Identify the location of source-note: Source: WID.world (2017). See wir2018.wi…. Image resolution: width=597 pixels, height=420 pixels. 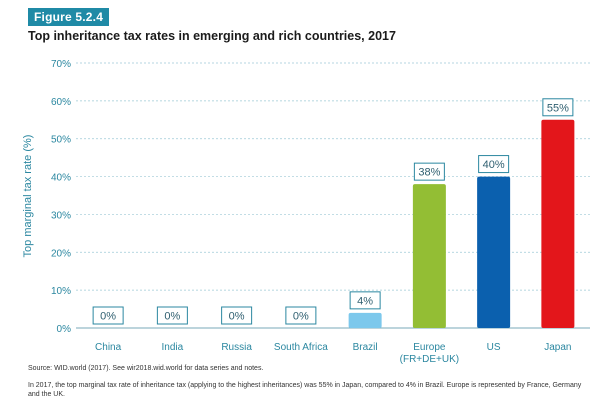
(146, 368).